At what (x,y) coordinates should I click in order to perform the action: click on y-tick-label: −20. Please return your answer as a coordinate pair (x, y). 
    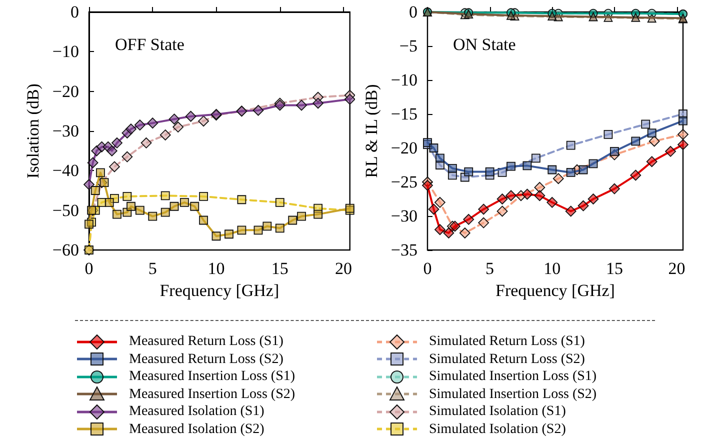
    Looking at the image, I should click on (404, 148).